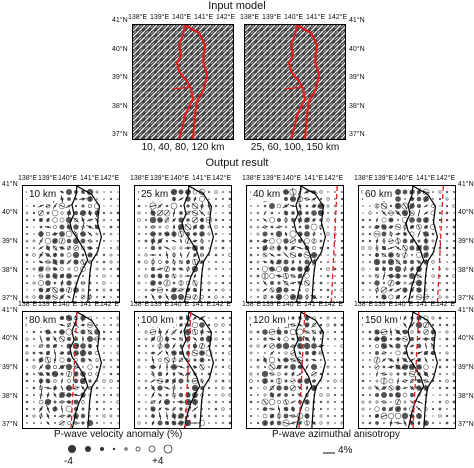 This screenshot has width=474, height=468. Describe the element at coordinates (10, 396) in the screenshot. I see `output-lat-tick: 38°N` at that location.